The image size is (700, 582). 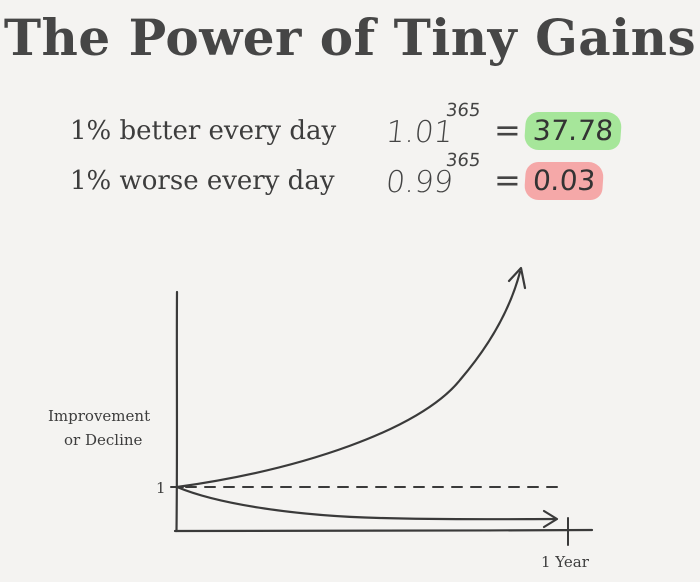 I want to click on decline-arrowhead, so click(x=550, y=519).